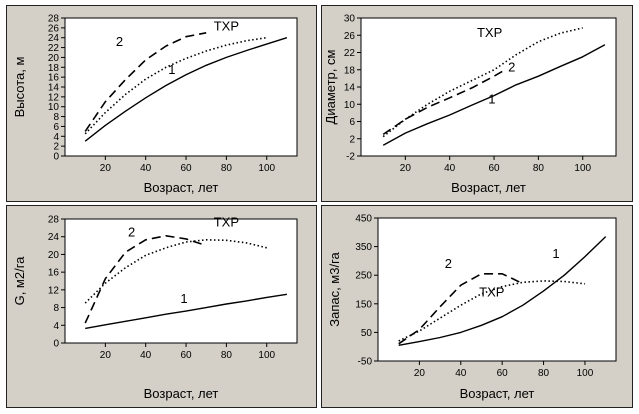  Describe the element at coordinates (363, 276) in the screenshot. I see `y-tick-label: 250` at that location.